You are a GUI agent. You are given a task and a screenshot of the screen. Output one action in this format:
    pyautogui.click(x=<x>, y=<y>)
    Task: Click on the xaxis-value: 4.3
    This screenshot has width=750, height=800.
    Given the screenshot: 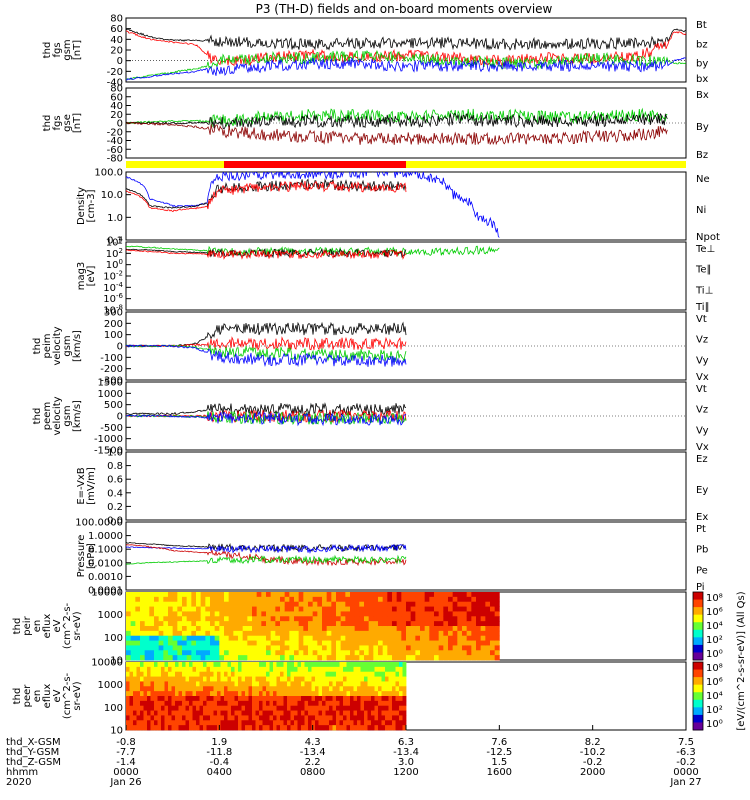 What is the action you would take?
    pyautogui.click(x=313, y=742)
    